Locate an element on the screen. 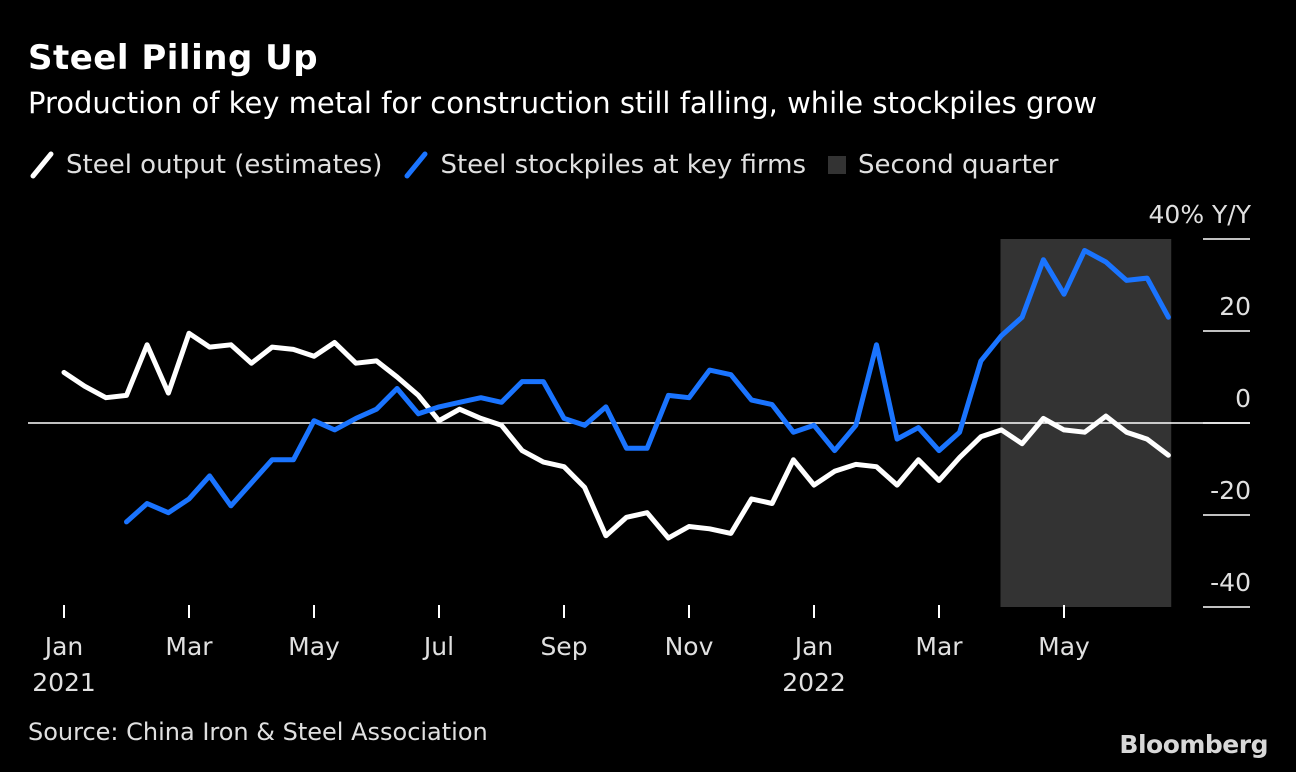 Image resolution: width=1296 pixels, height=772 pixels. quarter-swatch-icon is located at coordinates (837, 165).